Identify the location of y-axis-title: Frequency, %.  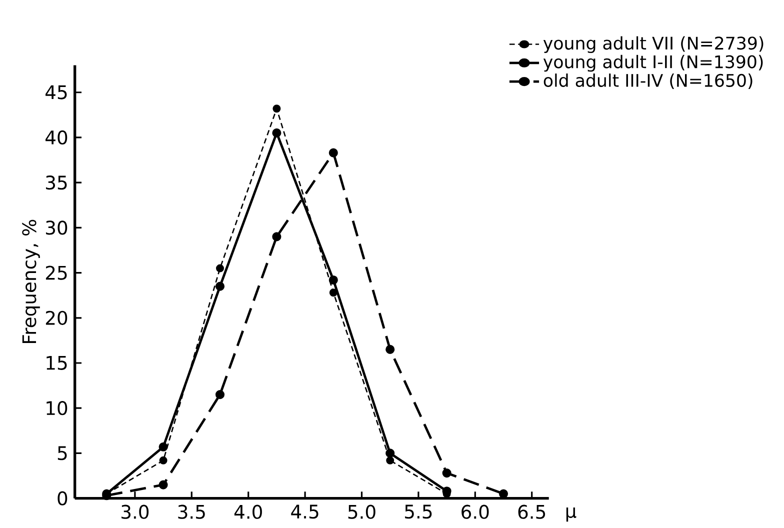
(31, 282).